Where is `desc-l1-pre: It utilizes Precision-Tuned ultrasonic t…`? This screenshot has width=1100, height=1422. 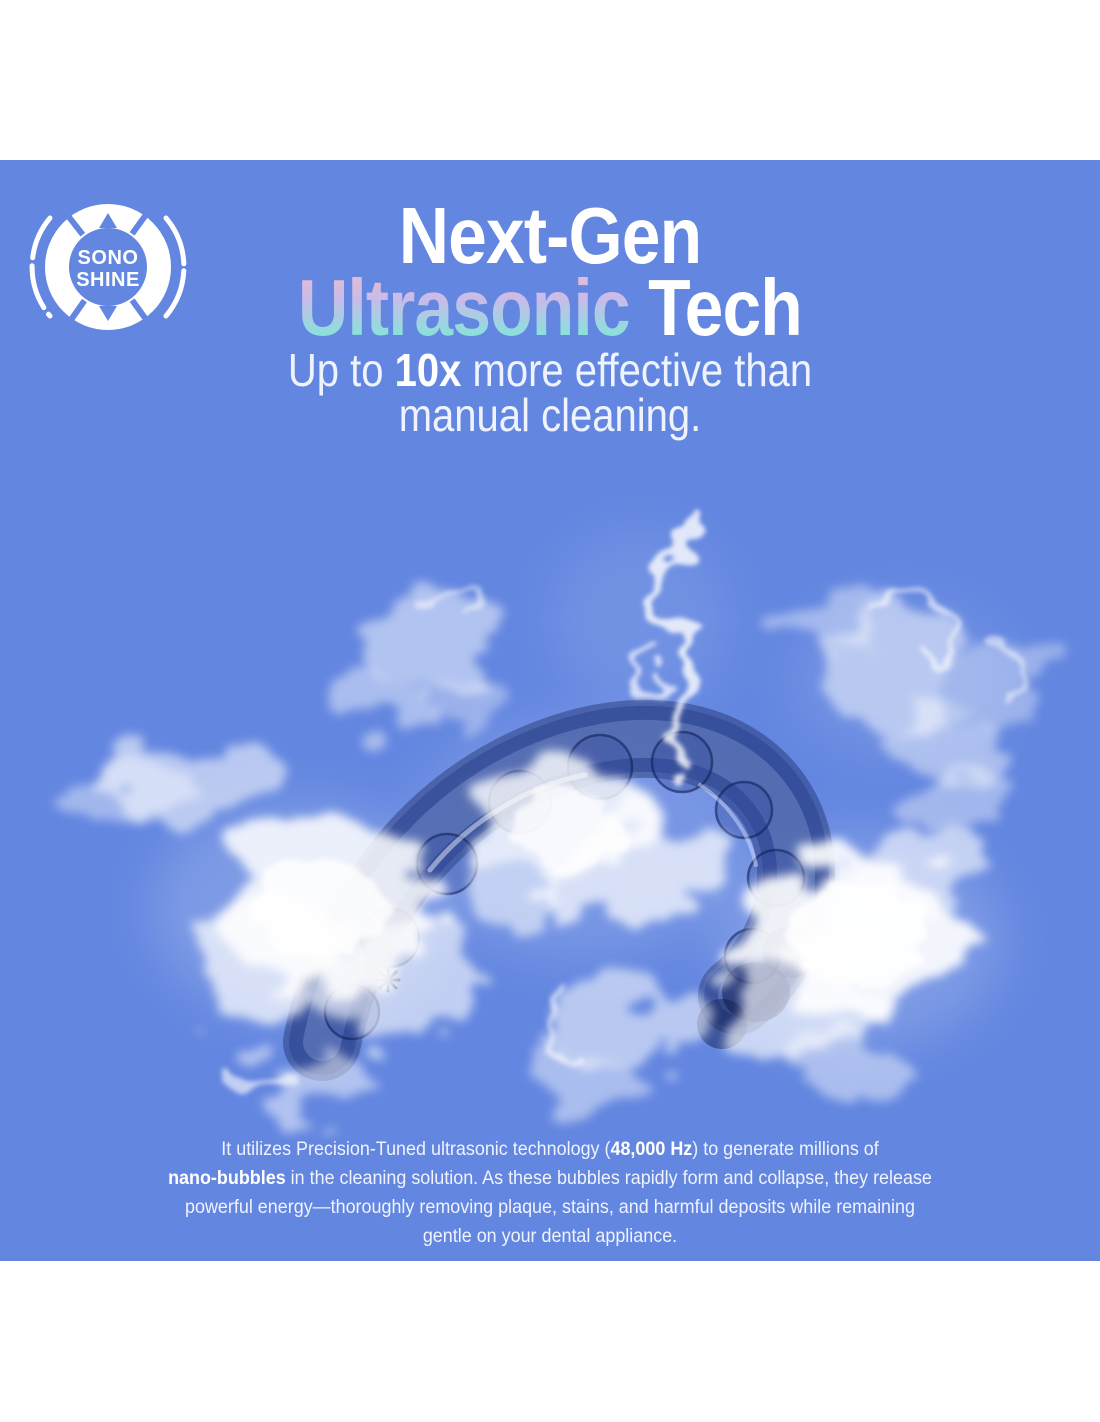 desc-l1-pre: It utilizes Precision-Tuned ultrasonic t… is located at coordinates (416, 1149).